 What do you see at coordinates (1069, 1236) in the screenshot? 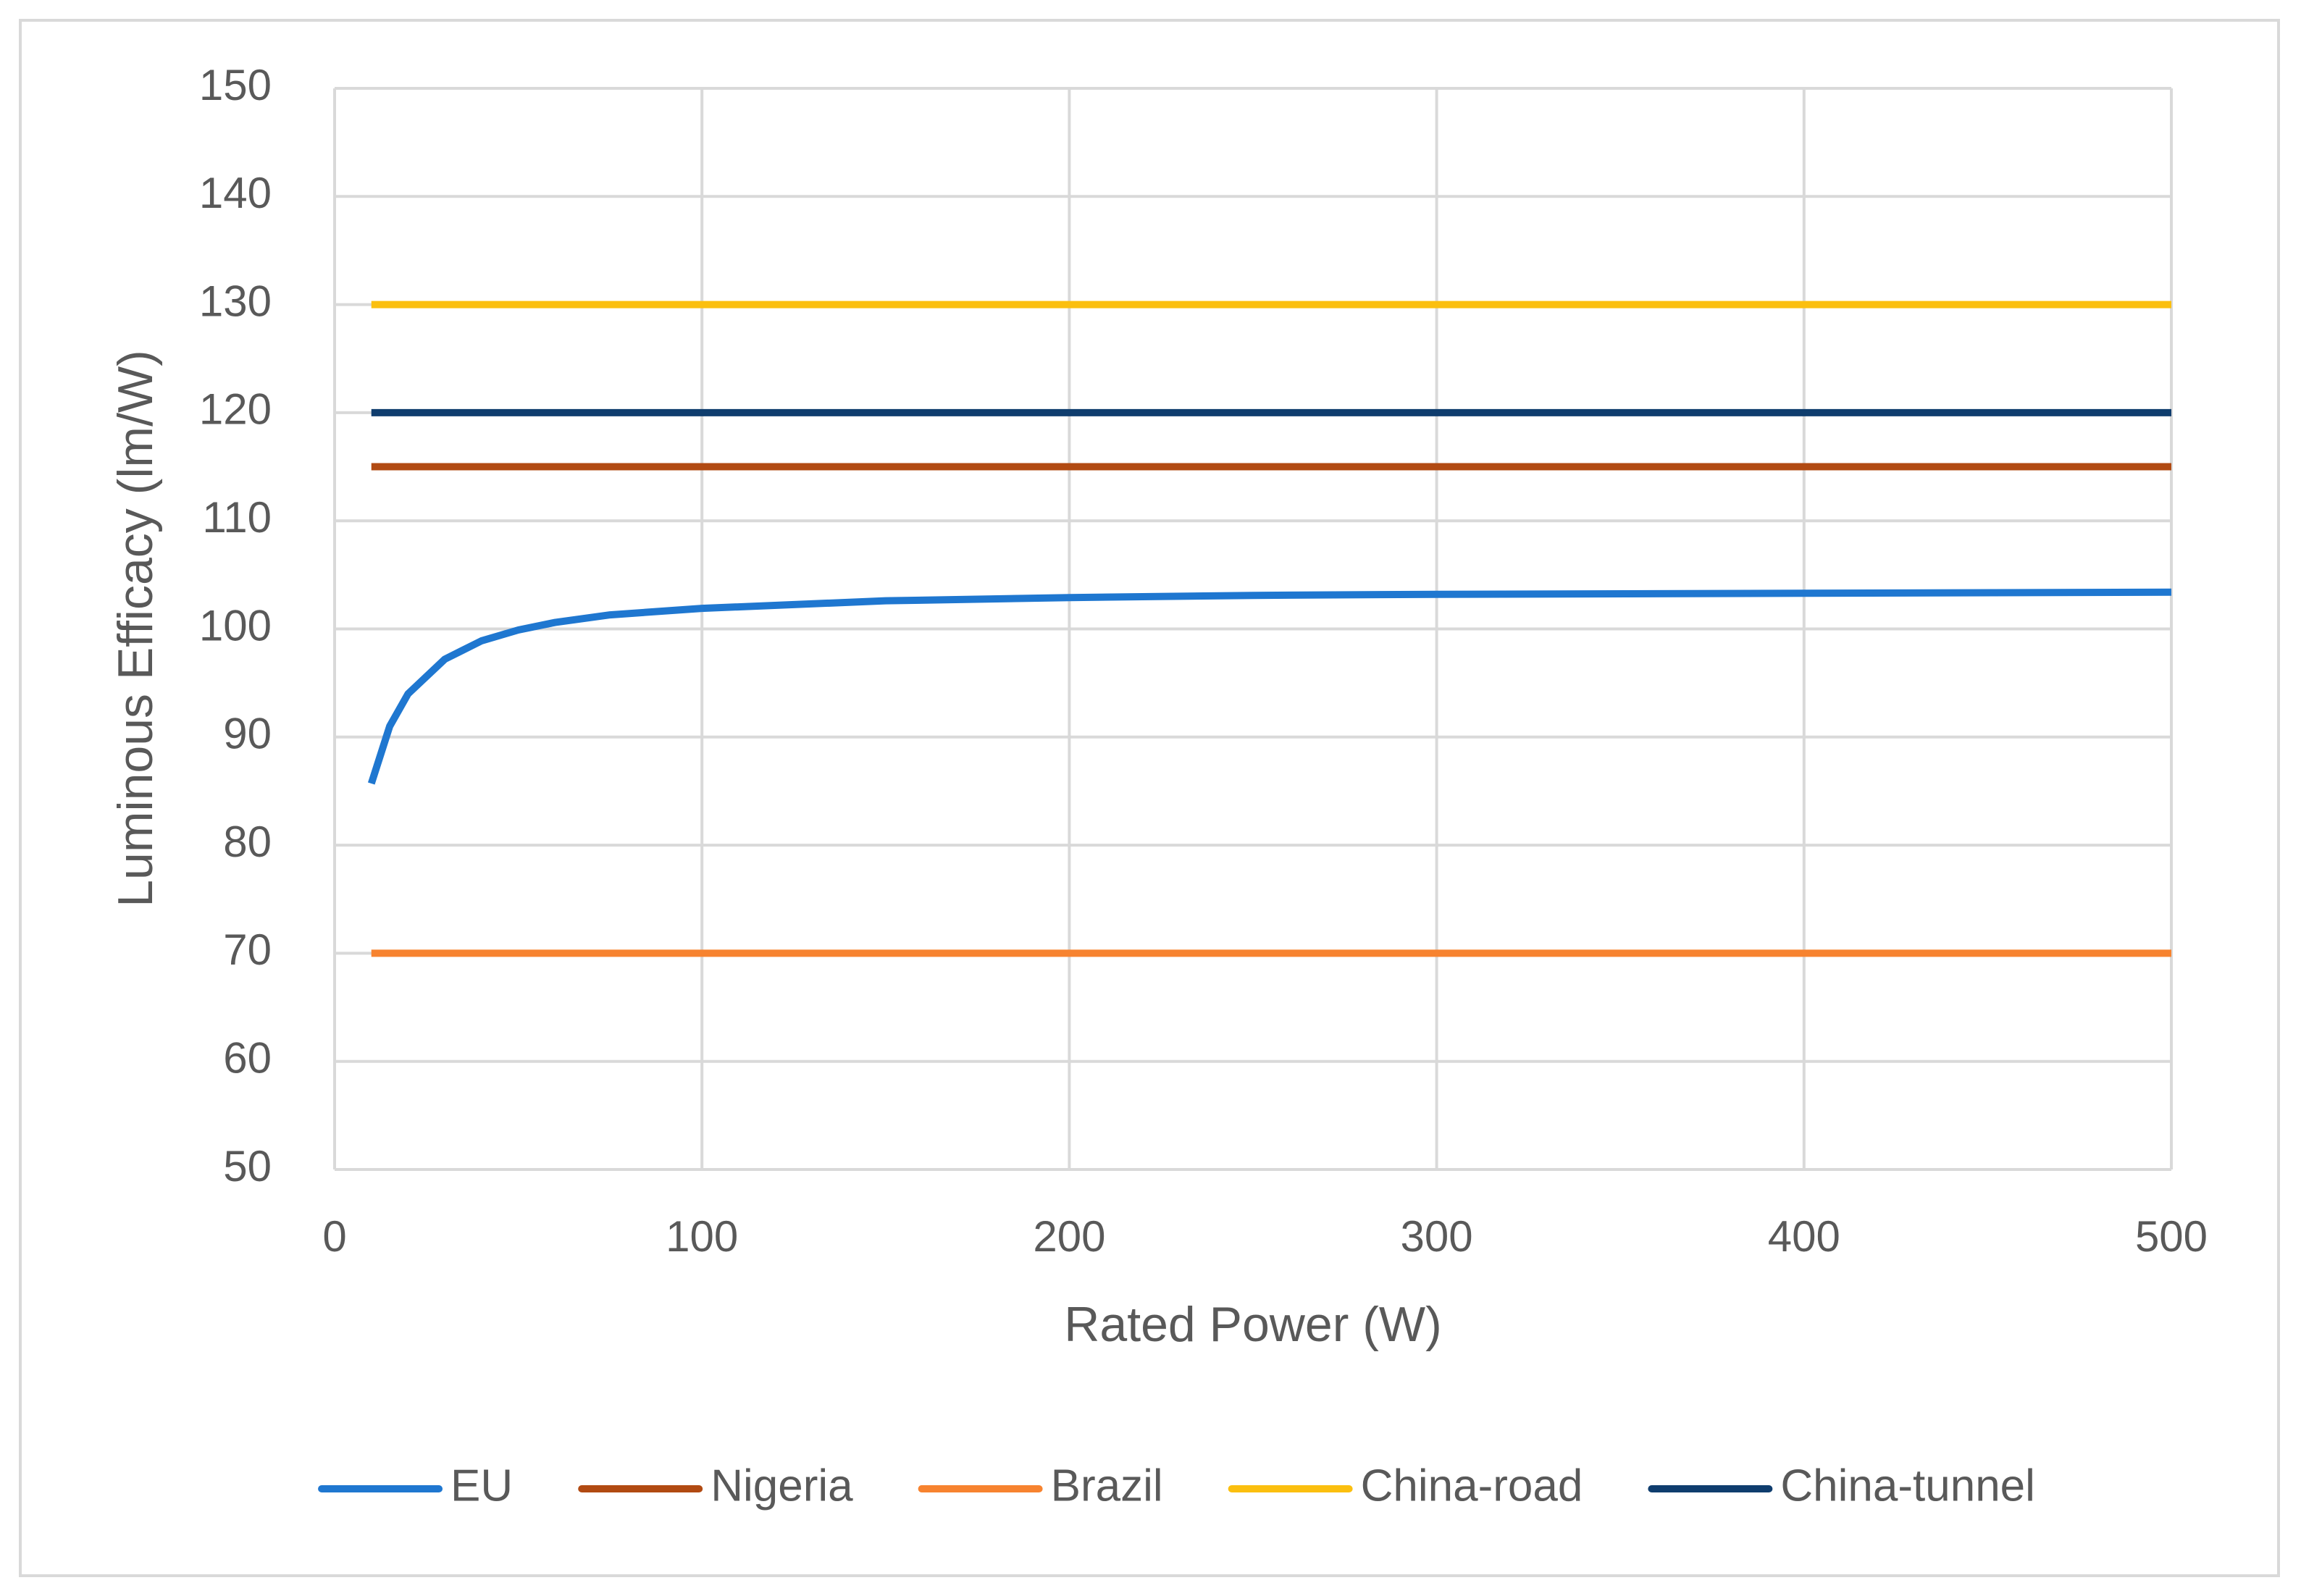
I see `x-tick-label: 200` at bounding box center [1069, 1236].